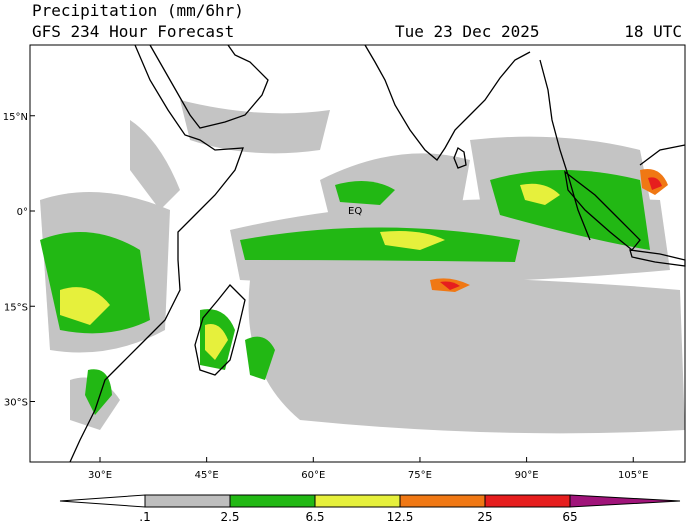 This screenshot has width=700, height=529. What do you see at coordinates (355, 211) in the screenshot?
I see `eq-label: EQ` at bounding box center [355, 211].